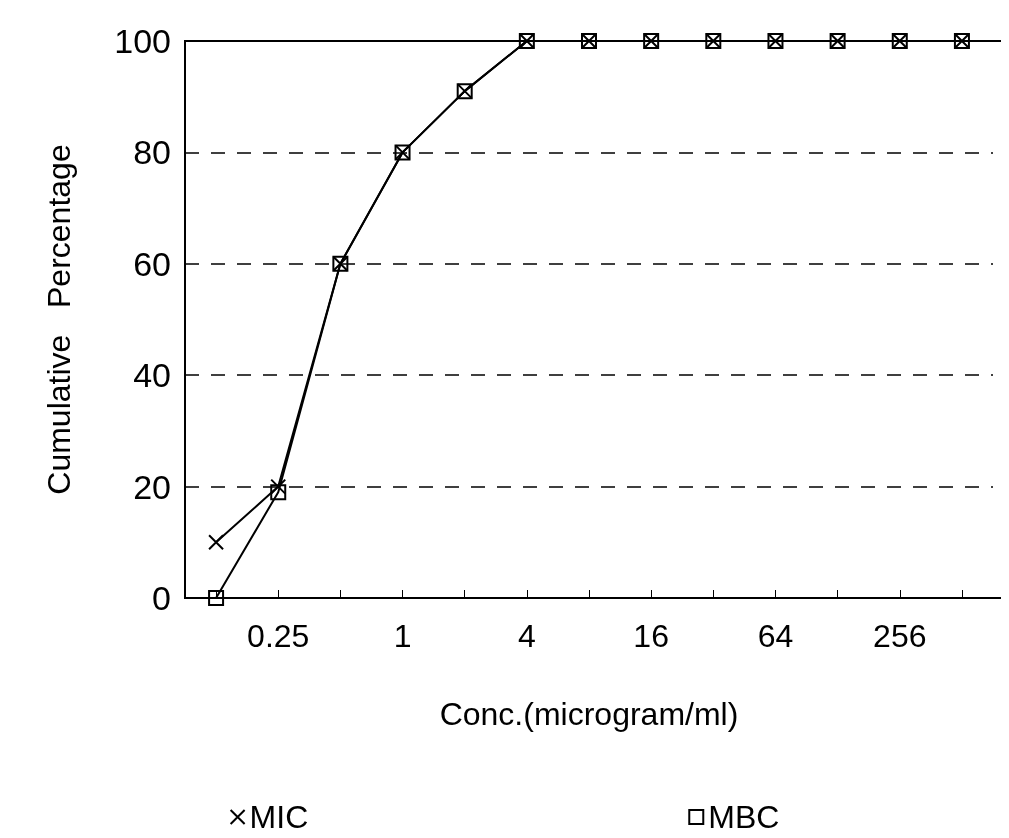  Describe the element at coordinates (142, 41) in the screenshot. I see `y-tick-label: 100` at that location.